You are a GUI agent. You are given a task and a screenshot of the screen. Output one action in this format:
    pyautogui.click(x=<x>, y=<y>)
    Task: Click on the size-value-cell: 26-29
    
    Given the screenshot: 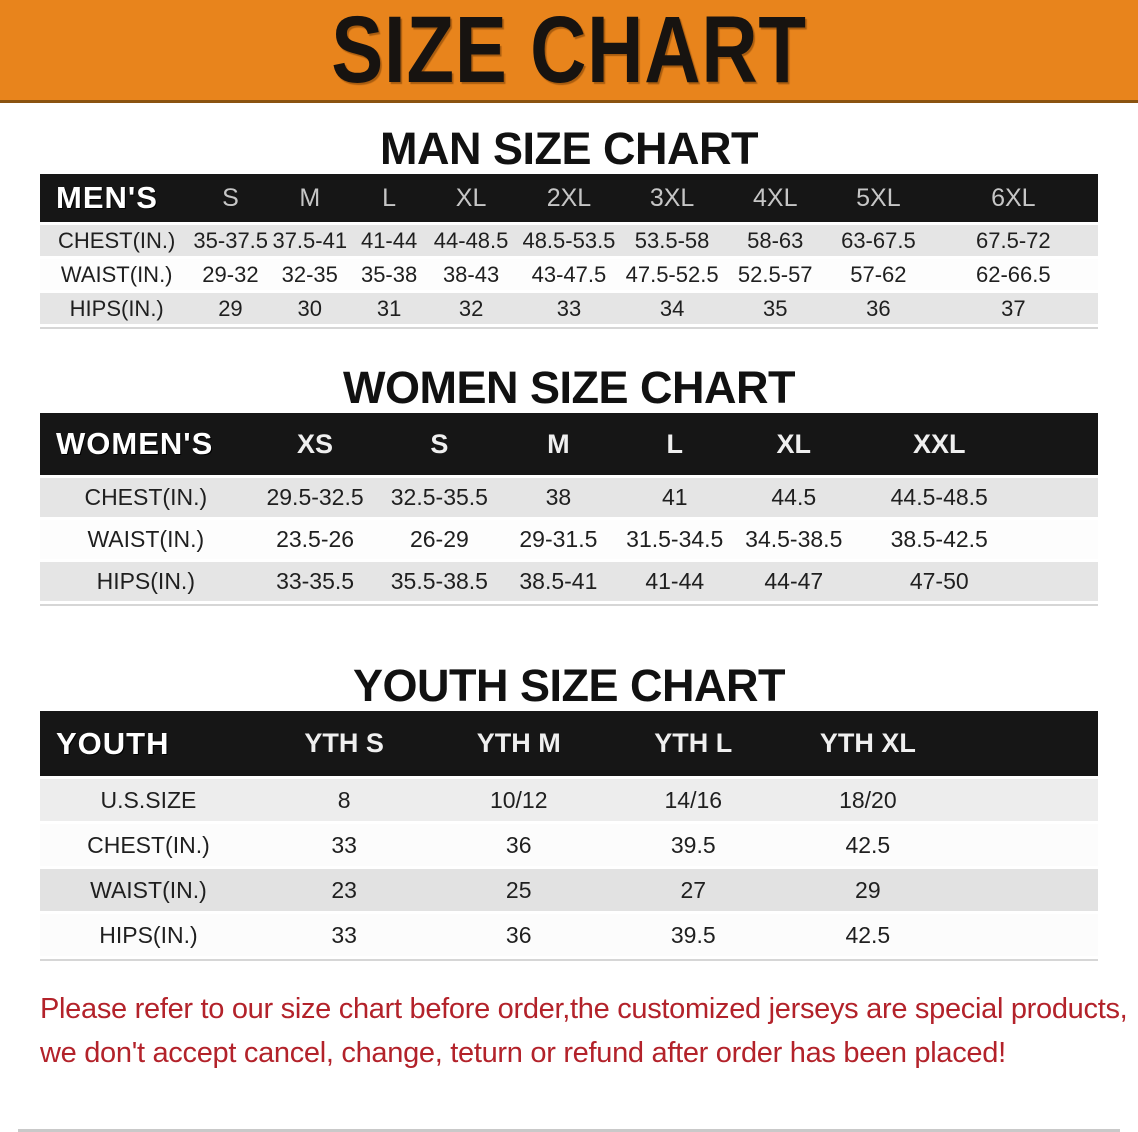 What is the action you would take?
    pyautogui.click(x=439, y=541)
    